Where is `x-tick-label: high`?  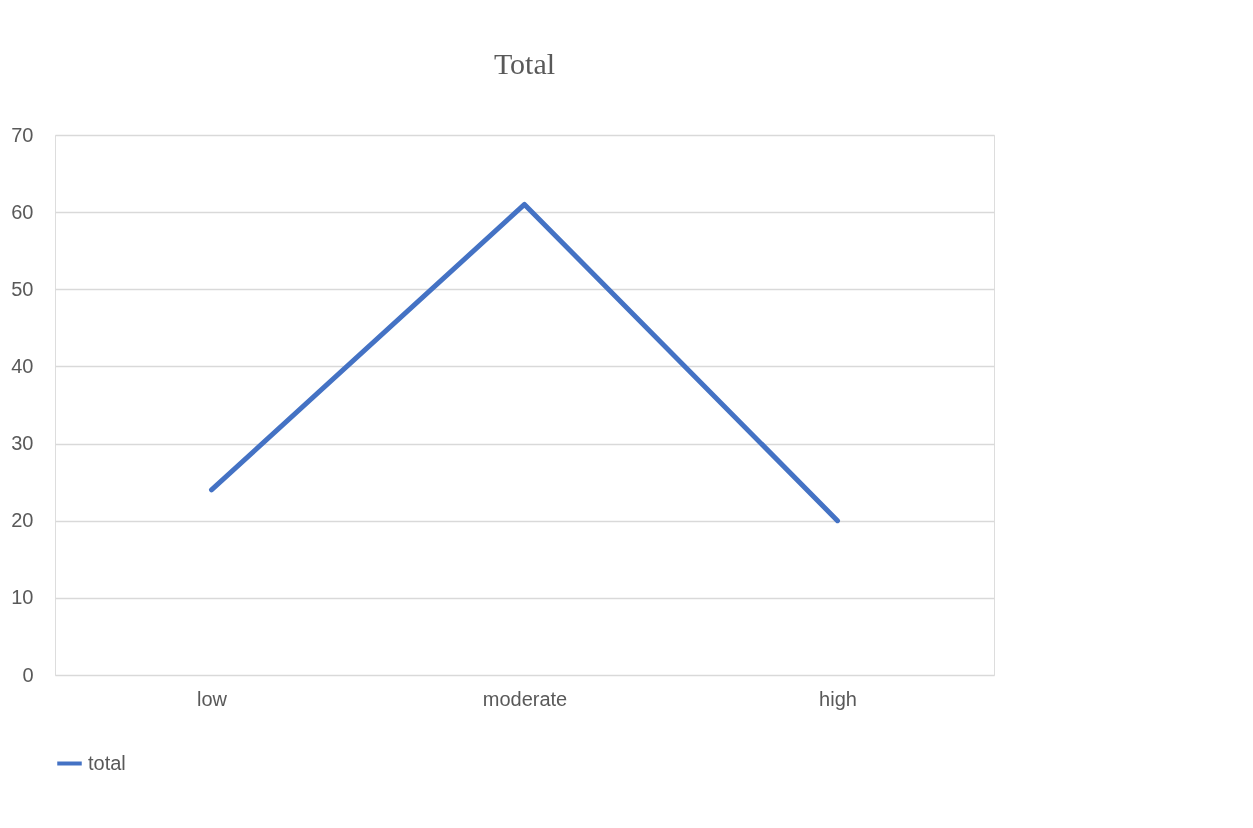
x-tick-label: high is located at coordinates (838, 698).